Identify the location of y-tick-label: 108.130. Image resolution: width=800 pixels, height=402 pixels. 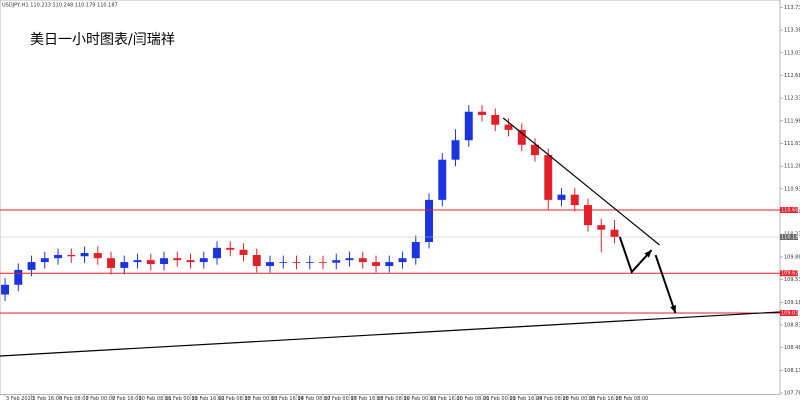
(792, 371).